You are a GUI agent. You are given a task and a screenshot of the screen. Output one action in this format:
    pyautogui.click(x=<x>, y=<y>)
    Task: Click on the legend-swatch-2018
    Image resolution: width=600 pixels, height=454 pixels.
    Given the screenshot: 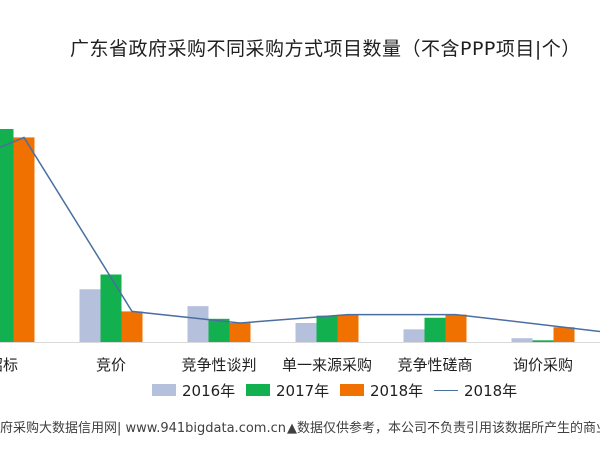 What is the action you would take?
    pyautogui.click(x=352, y=390)
    